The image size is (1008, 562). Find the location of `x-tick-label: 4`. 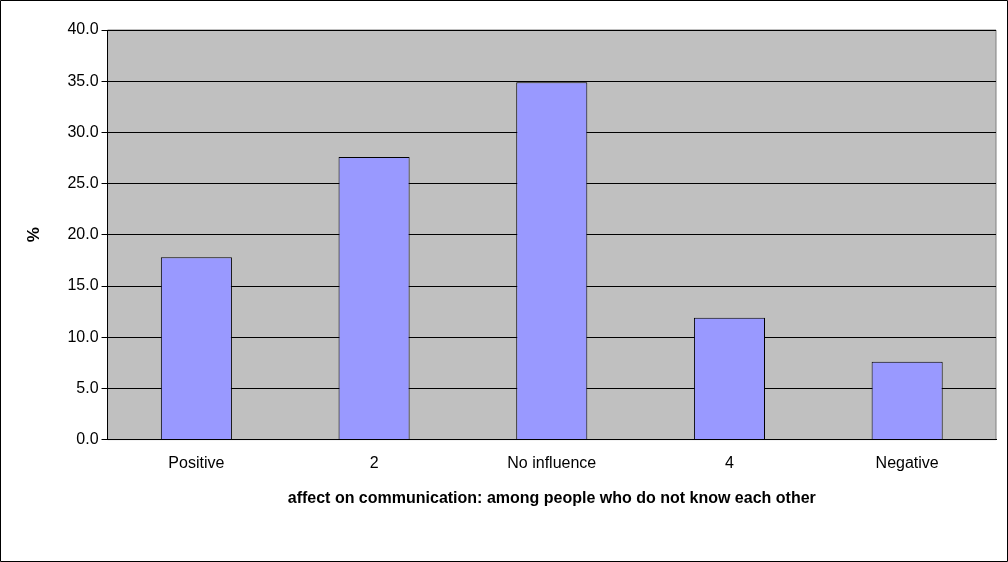

x-tick-label: 4 is located at coordinates (730, 462).